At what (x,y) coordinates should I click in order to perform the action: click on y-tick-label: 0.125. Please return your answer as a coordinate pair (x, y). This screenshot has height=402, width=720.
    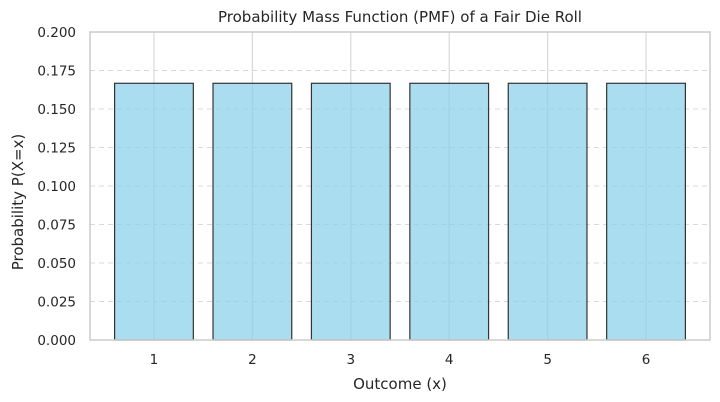
    Looking at the image, I should click on (56, 149).